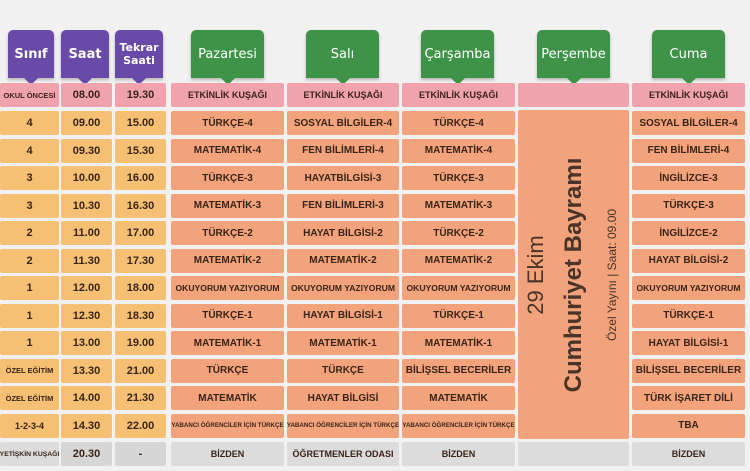 Image resolution: width=750 pixels, height=471 pixels. Describe the element at coordinates (29, 150) in the screenshot. I see `grade-cell: 4` at that location.